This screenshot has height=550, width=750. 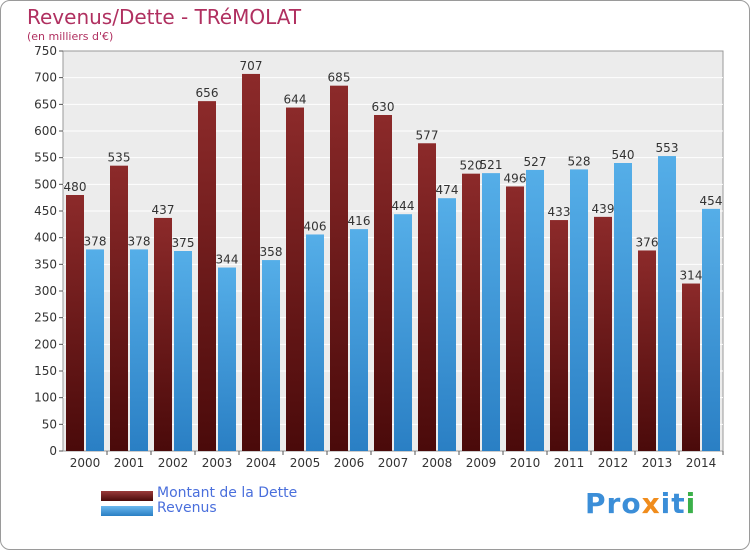 What do you see at coordinates (667, 148) in the screenshot?
I see `data-label-revenue: 553` at bounding box center [667, 148].